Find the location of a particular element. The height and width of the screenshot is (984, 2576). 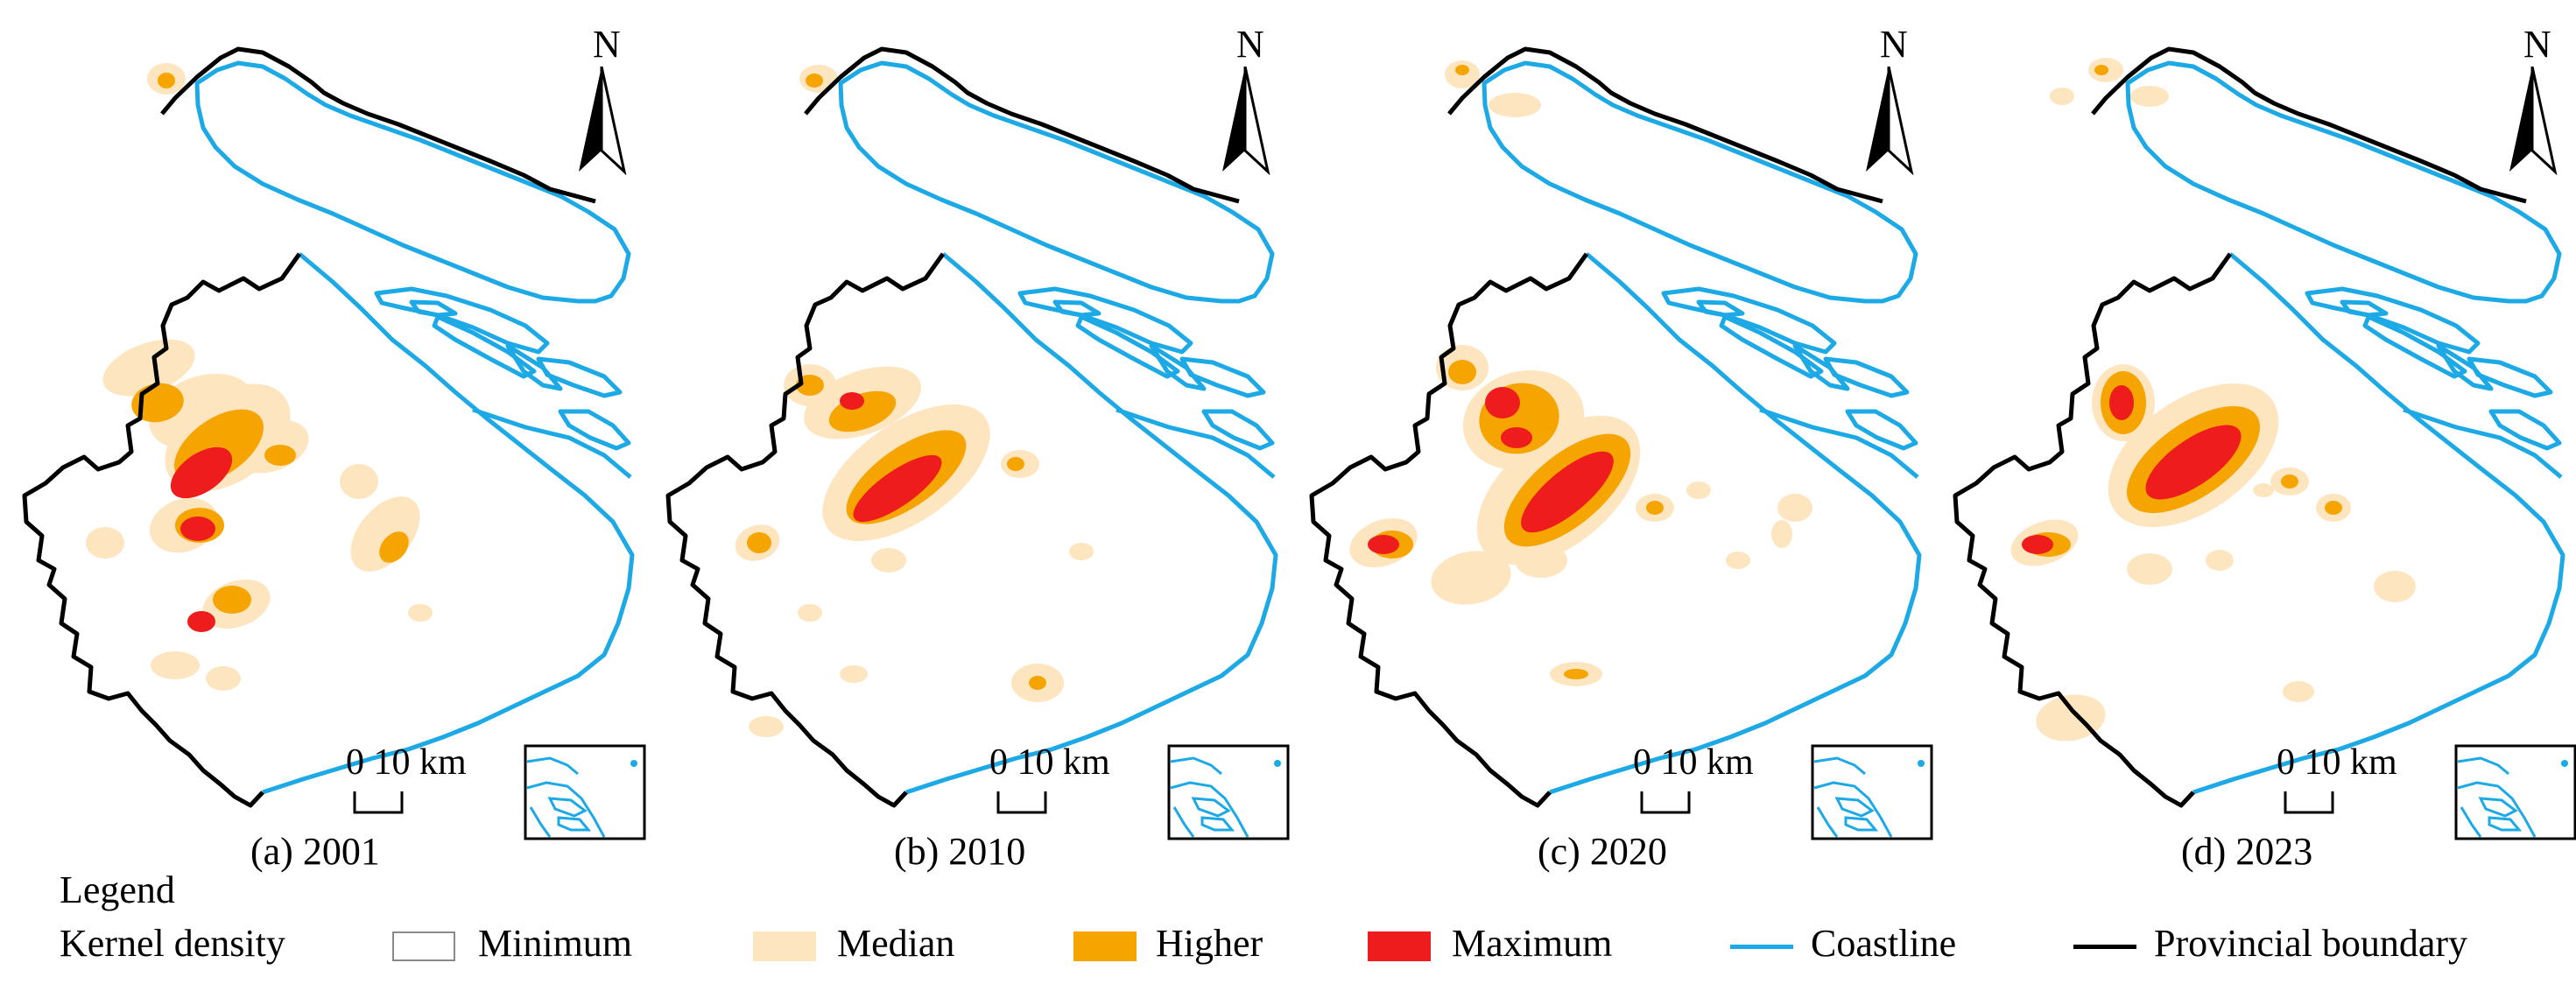

panel-caption: (a) 2001 is located at coordinates (315, 851).